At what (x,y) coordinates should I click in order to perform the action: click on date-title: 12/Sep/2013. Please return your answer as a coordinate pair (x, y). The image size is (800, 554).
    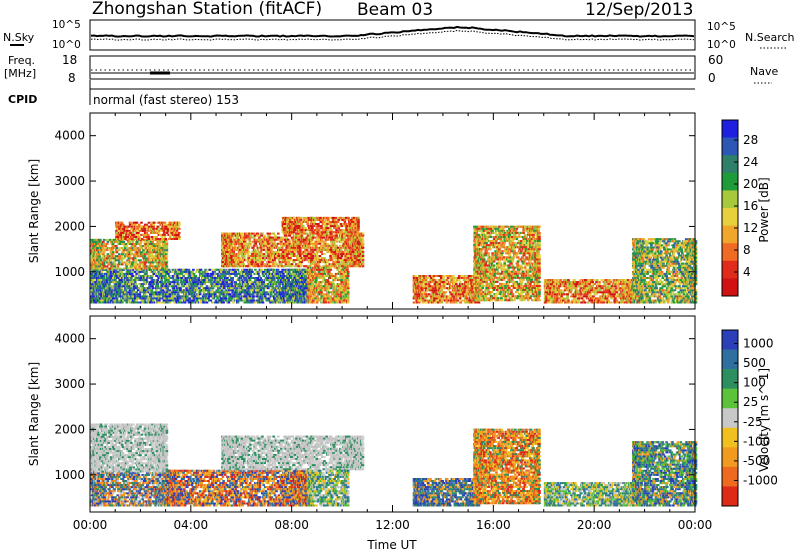
    Looking at the image, I should click on (639, 10).